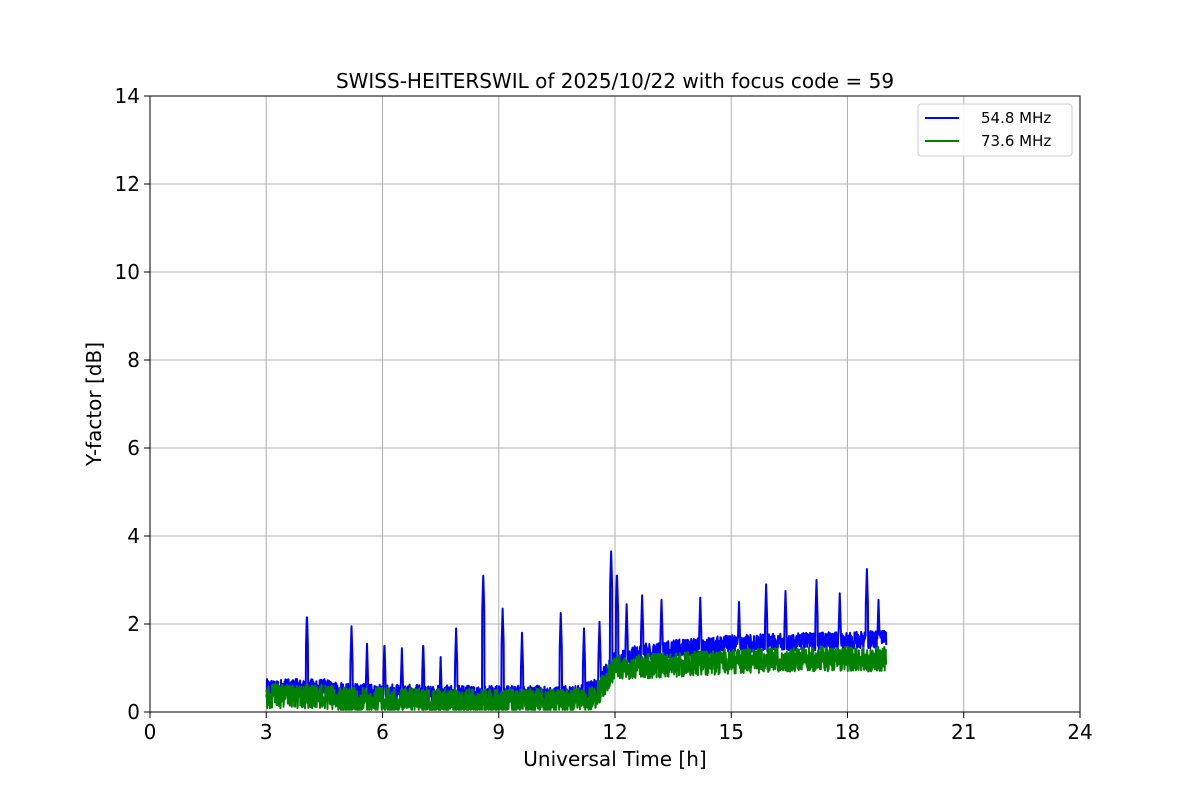 The width and height of the screenshot is (1200, 800). I want to click on x-tick-label: 12, so click(614, 732).